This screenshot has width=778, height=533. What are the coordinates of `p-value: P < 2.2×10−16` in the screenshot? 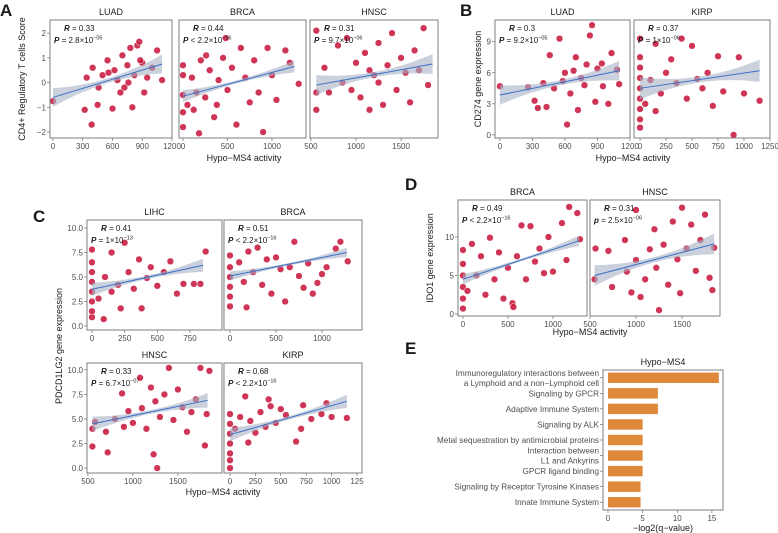 It's located at (486, 221).